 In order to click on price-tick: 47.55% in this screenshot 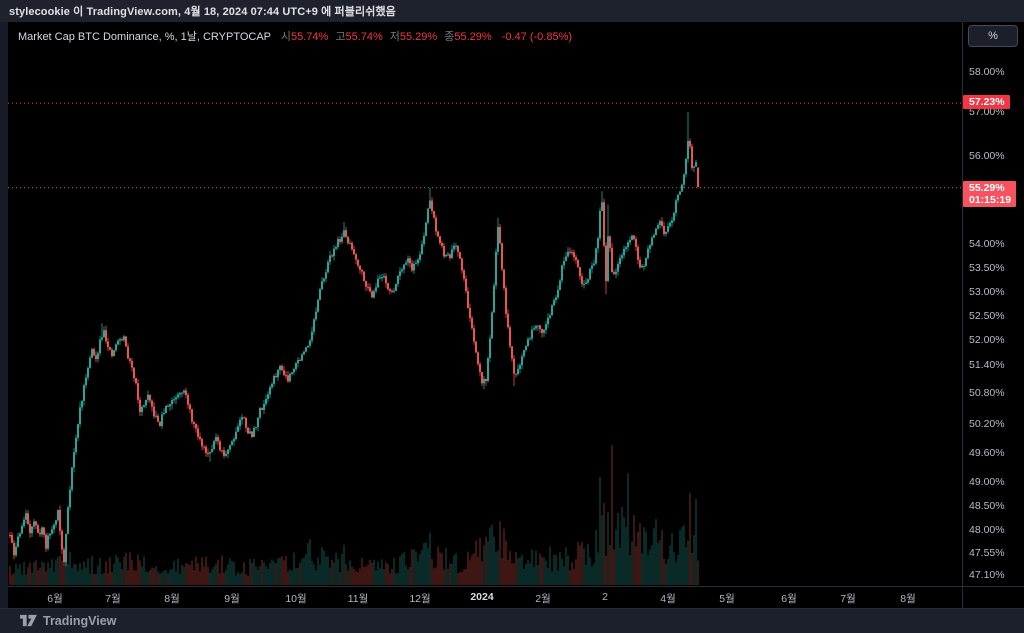, I will do `click(987, 553)`.